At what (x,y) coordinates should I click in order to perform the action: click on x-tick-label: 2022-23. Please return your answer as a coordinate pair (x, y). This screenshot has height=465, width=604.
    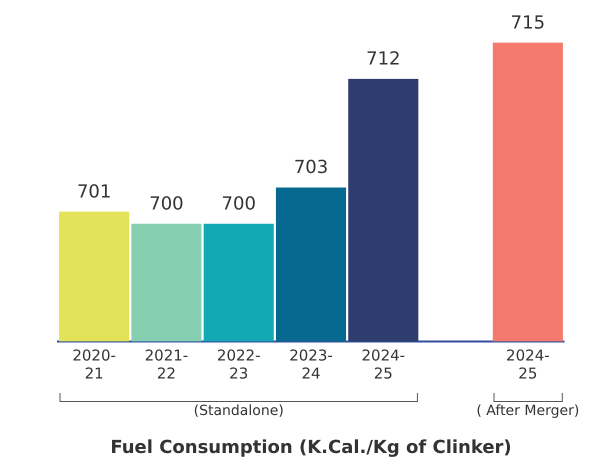
    Looking at the image, I should click on (238, 364).